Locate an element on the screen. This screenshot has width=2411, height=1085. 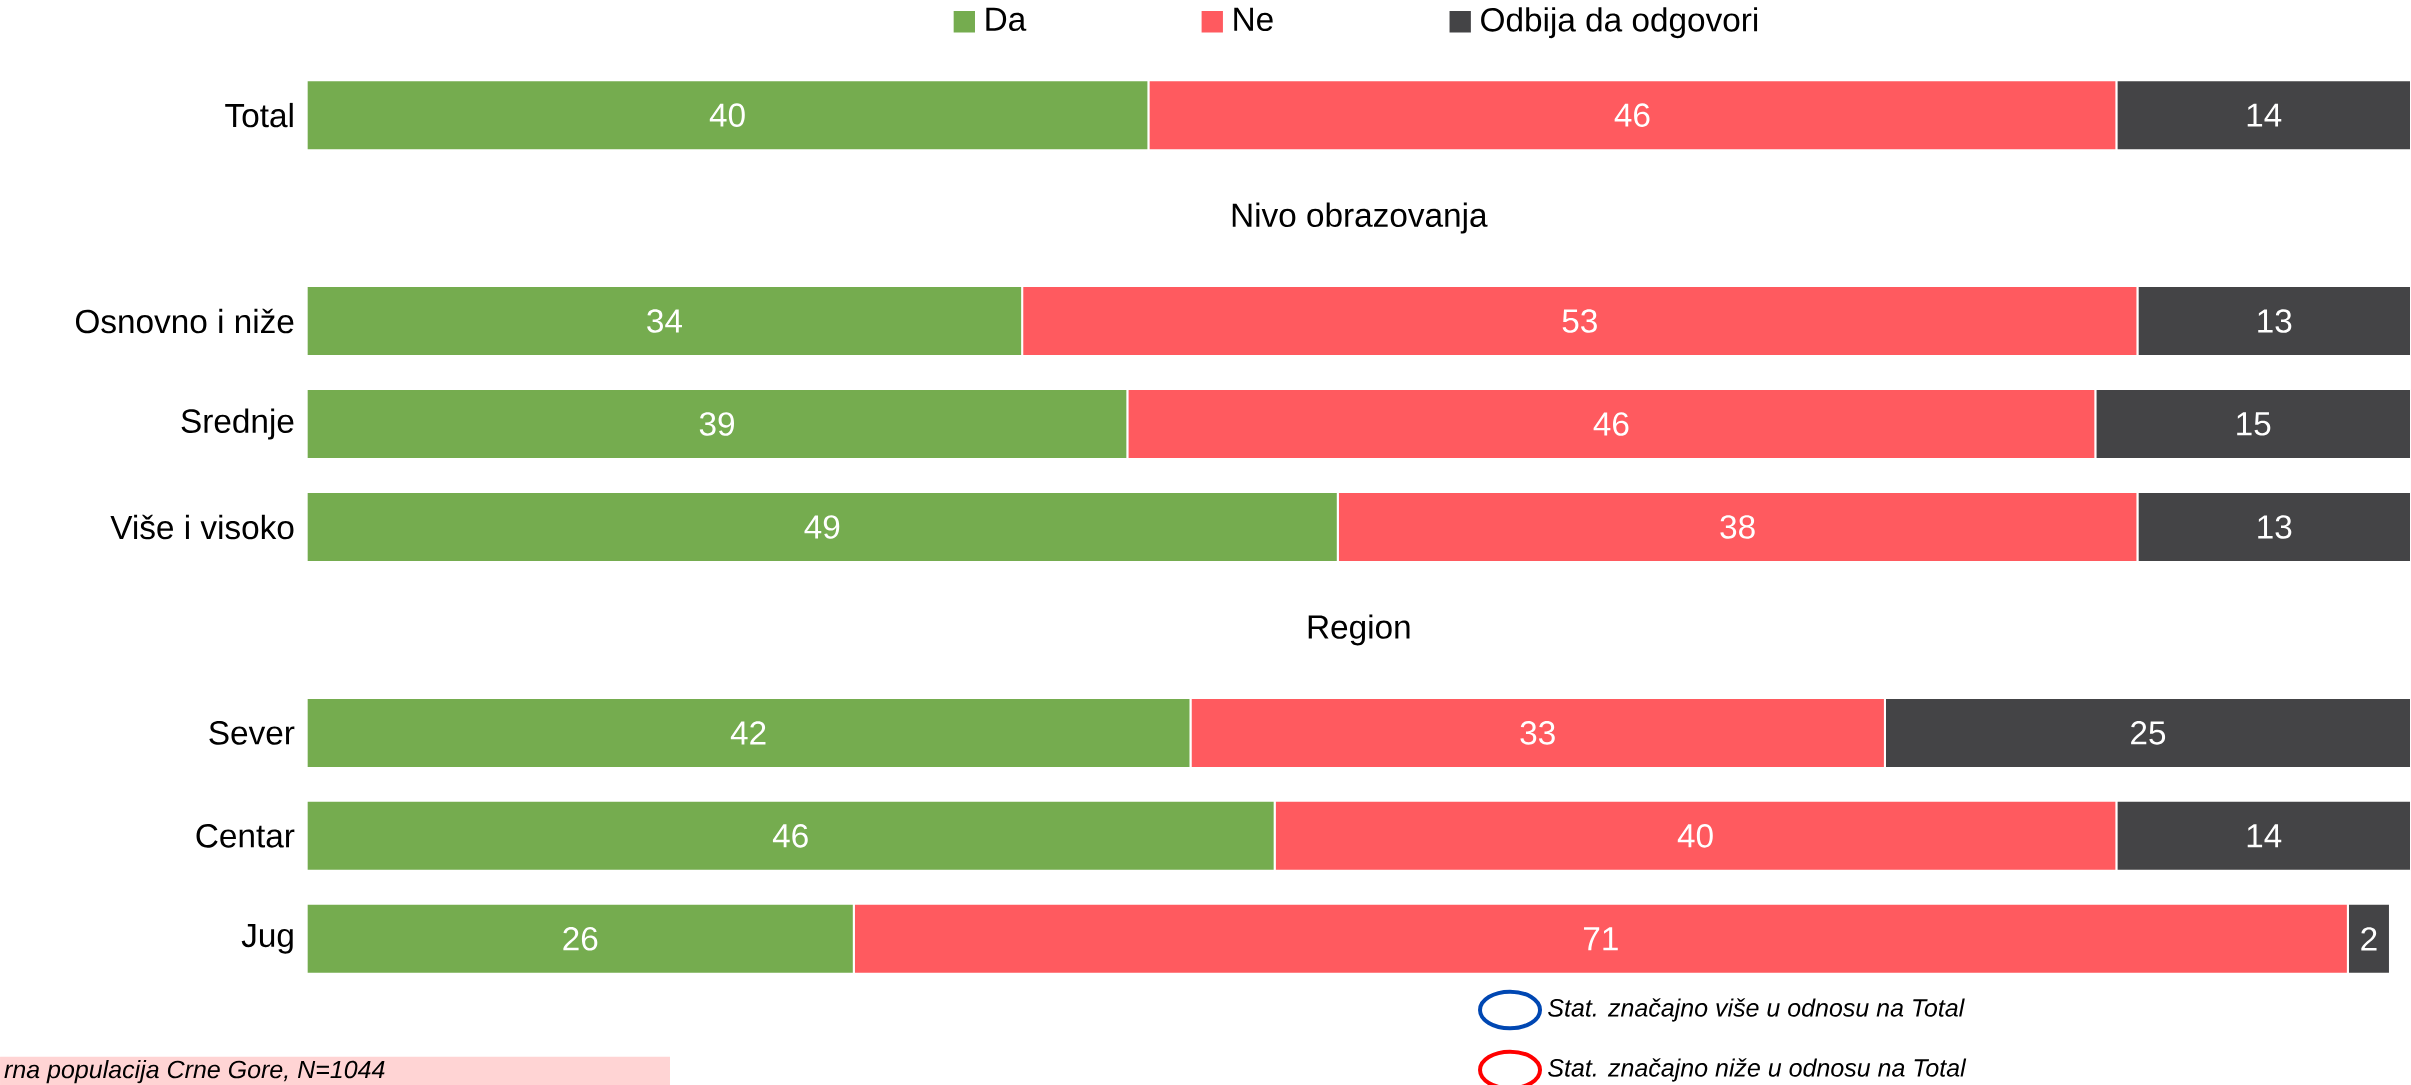
data-label: 15 is located at coordinates (2254, 424).